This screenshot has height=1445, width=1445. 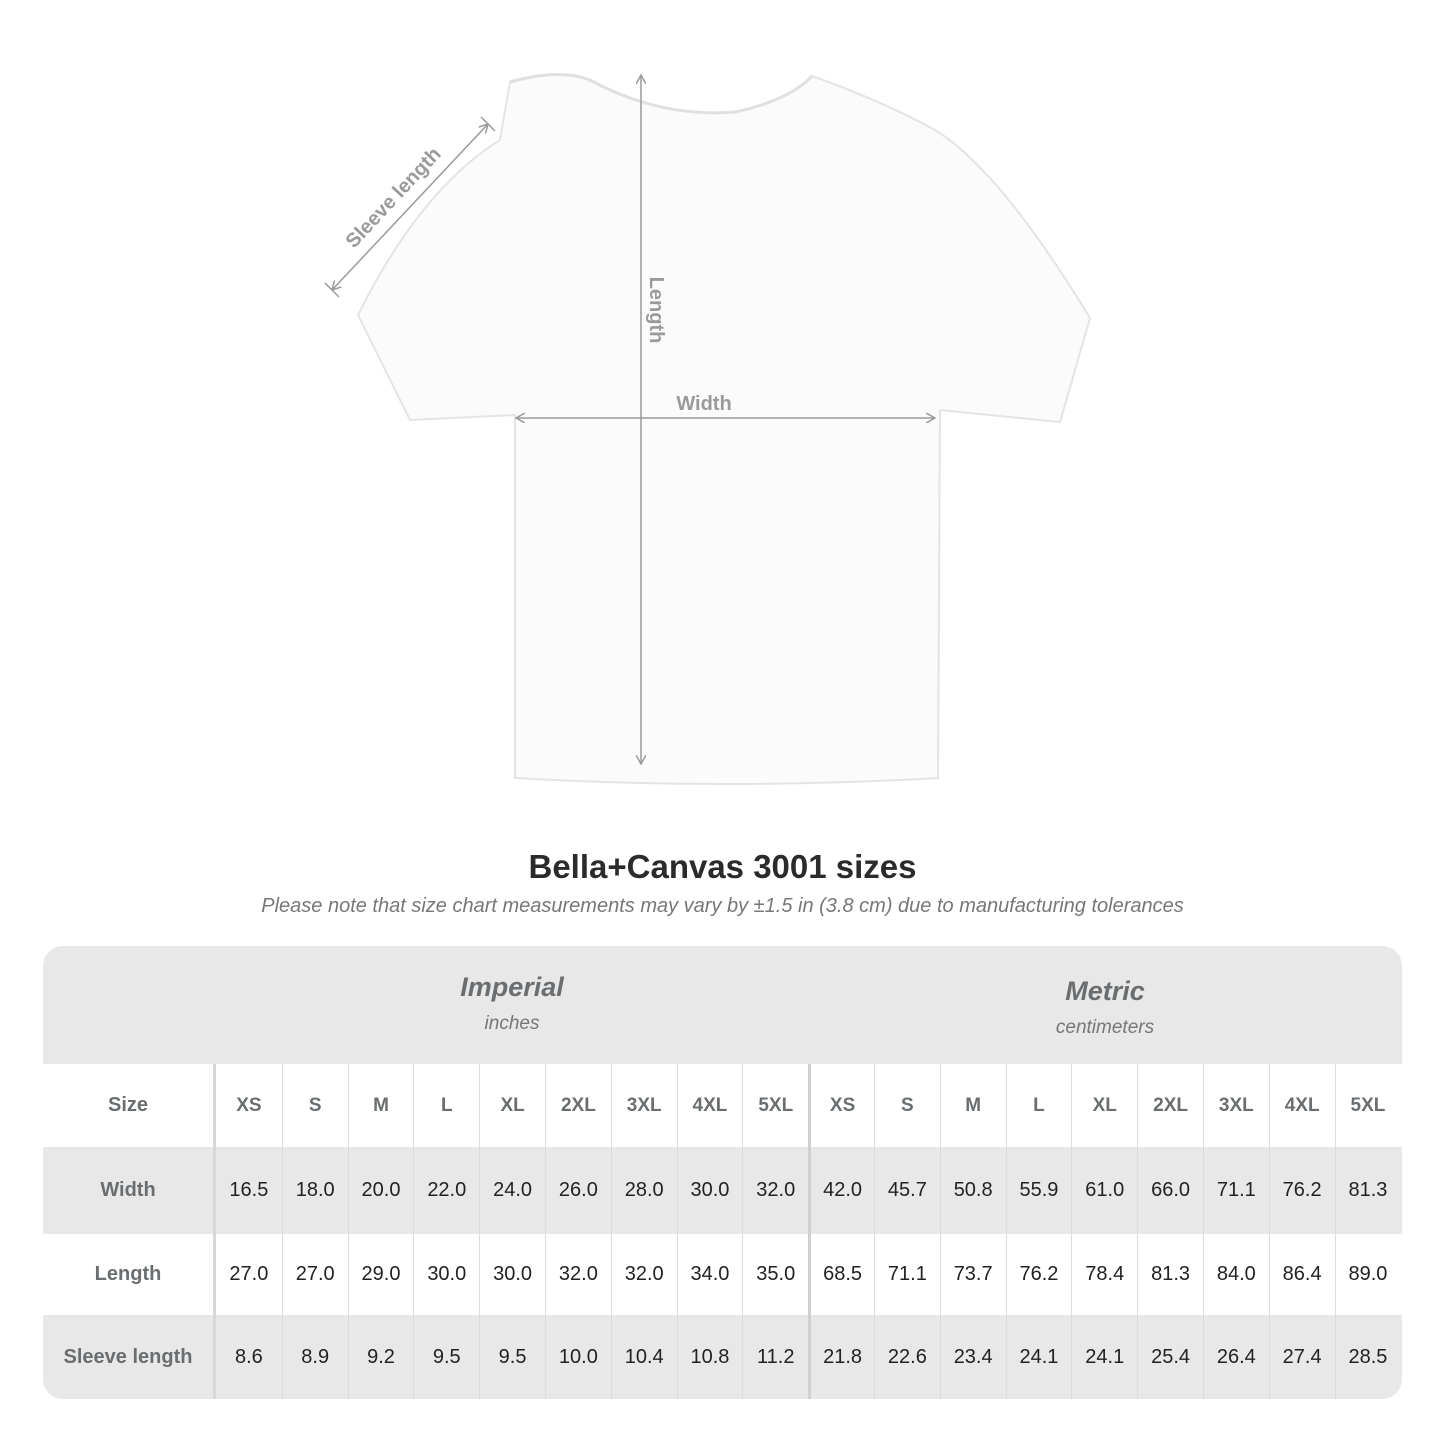 I want to click on value-cell-metric: 86.4, so click(x=1301, y=1274).